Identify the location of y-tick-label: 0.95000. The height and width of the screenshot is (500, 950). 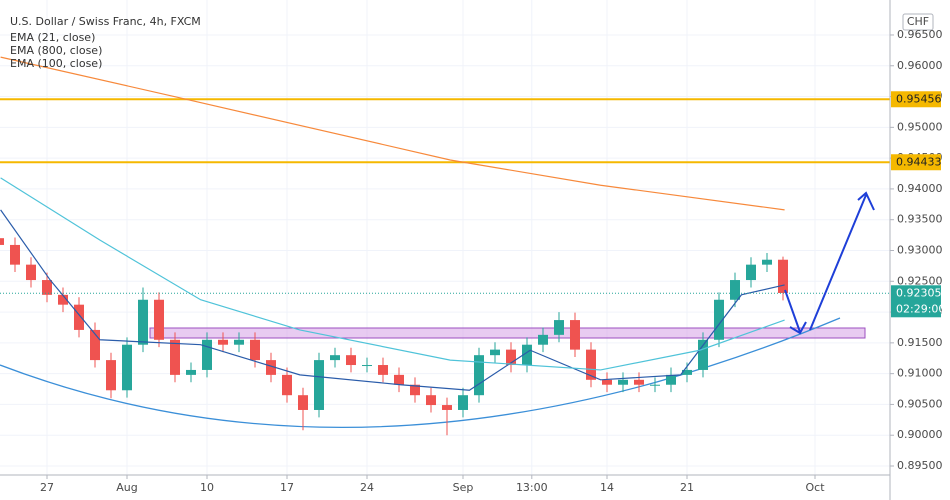
(920, 126).